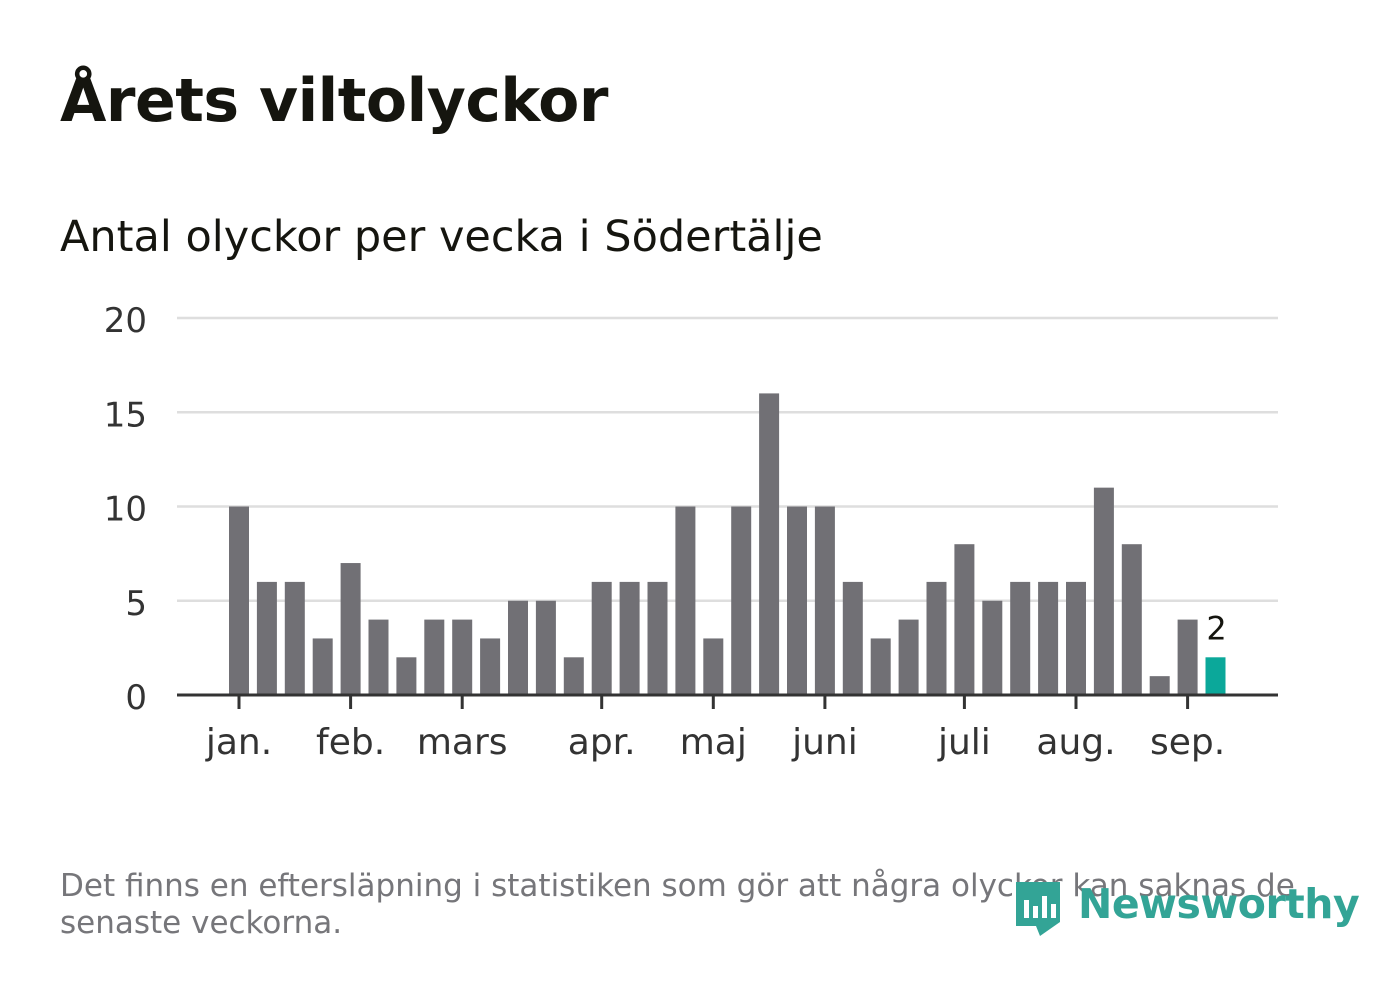 The height and width of the screenshot is (999, 1382). I want to click on y-tick-label: 15, so click(125, 415).